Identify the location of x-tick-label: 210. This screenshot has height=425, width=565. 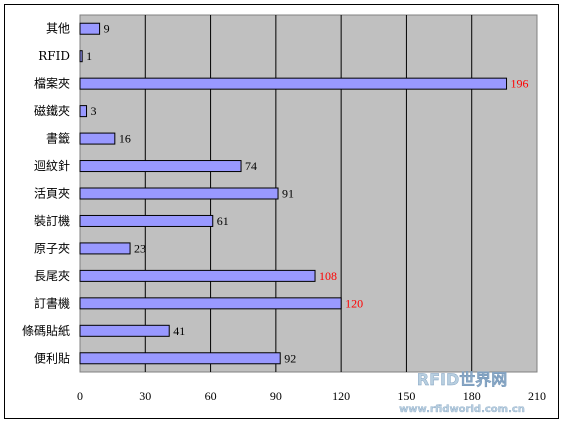
(537, 396).